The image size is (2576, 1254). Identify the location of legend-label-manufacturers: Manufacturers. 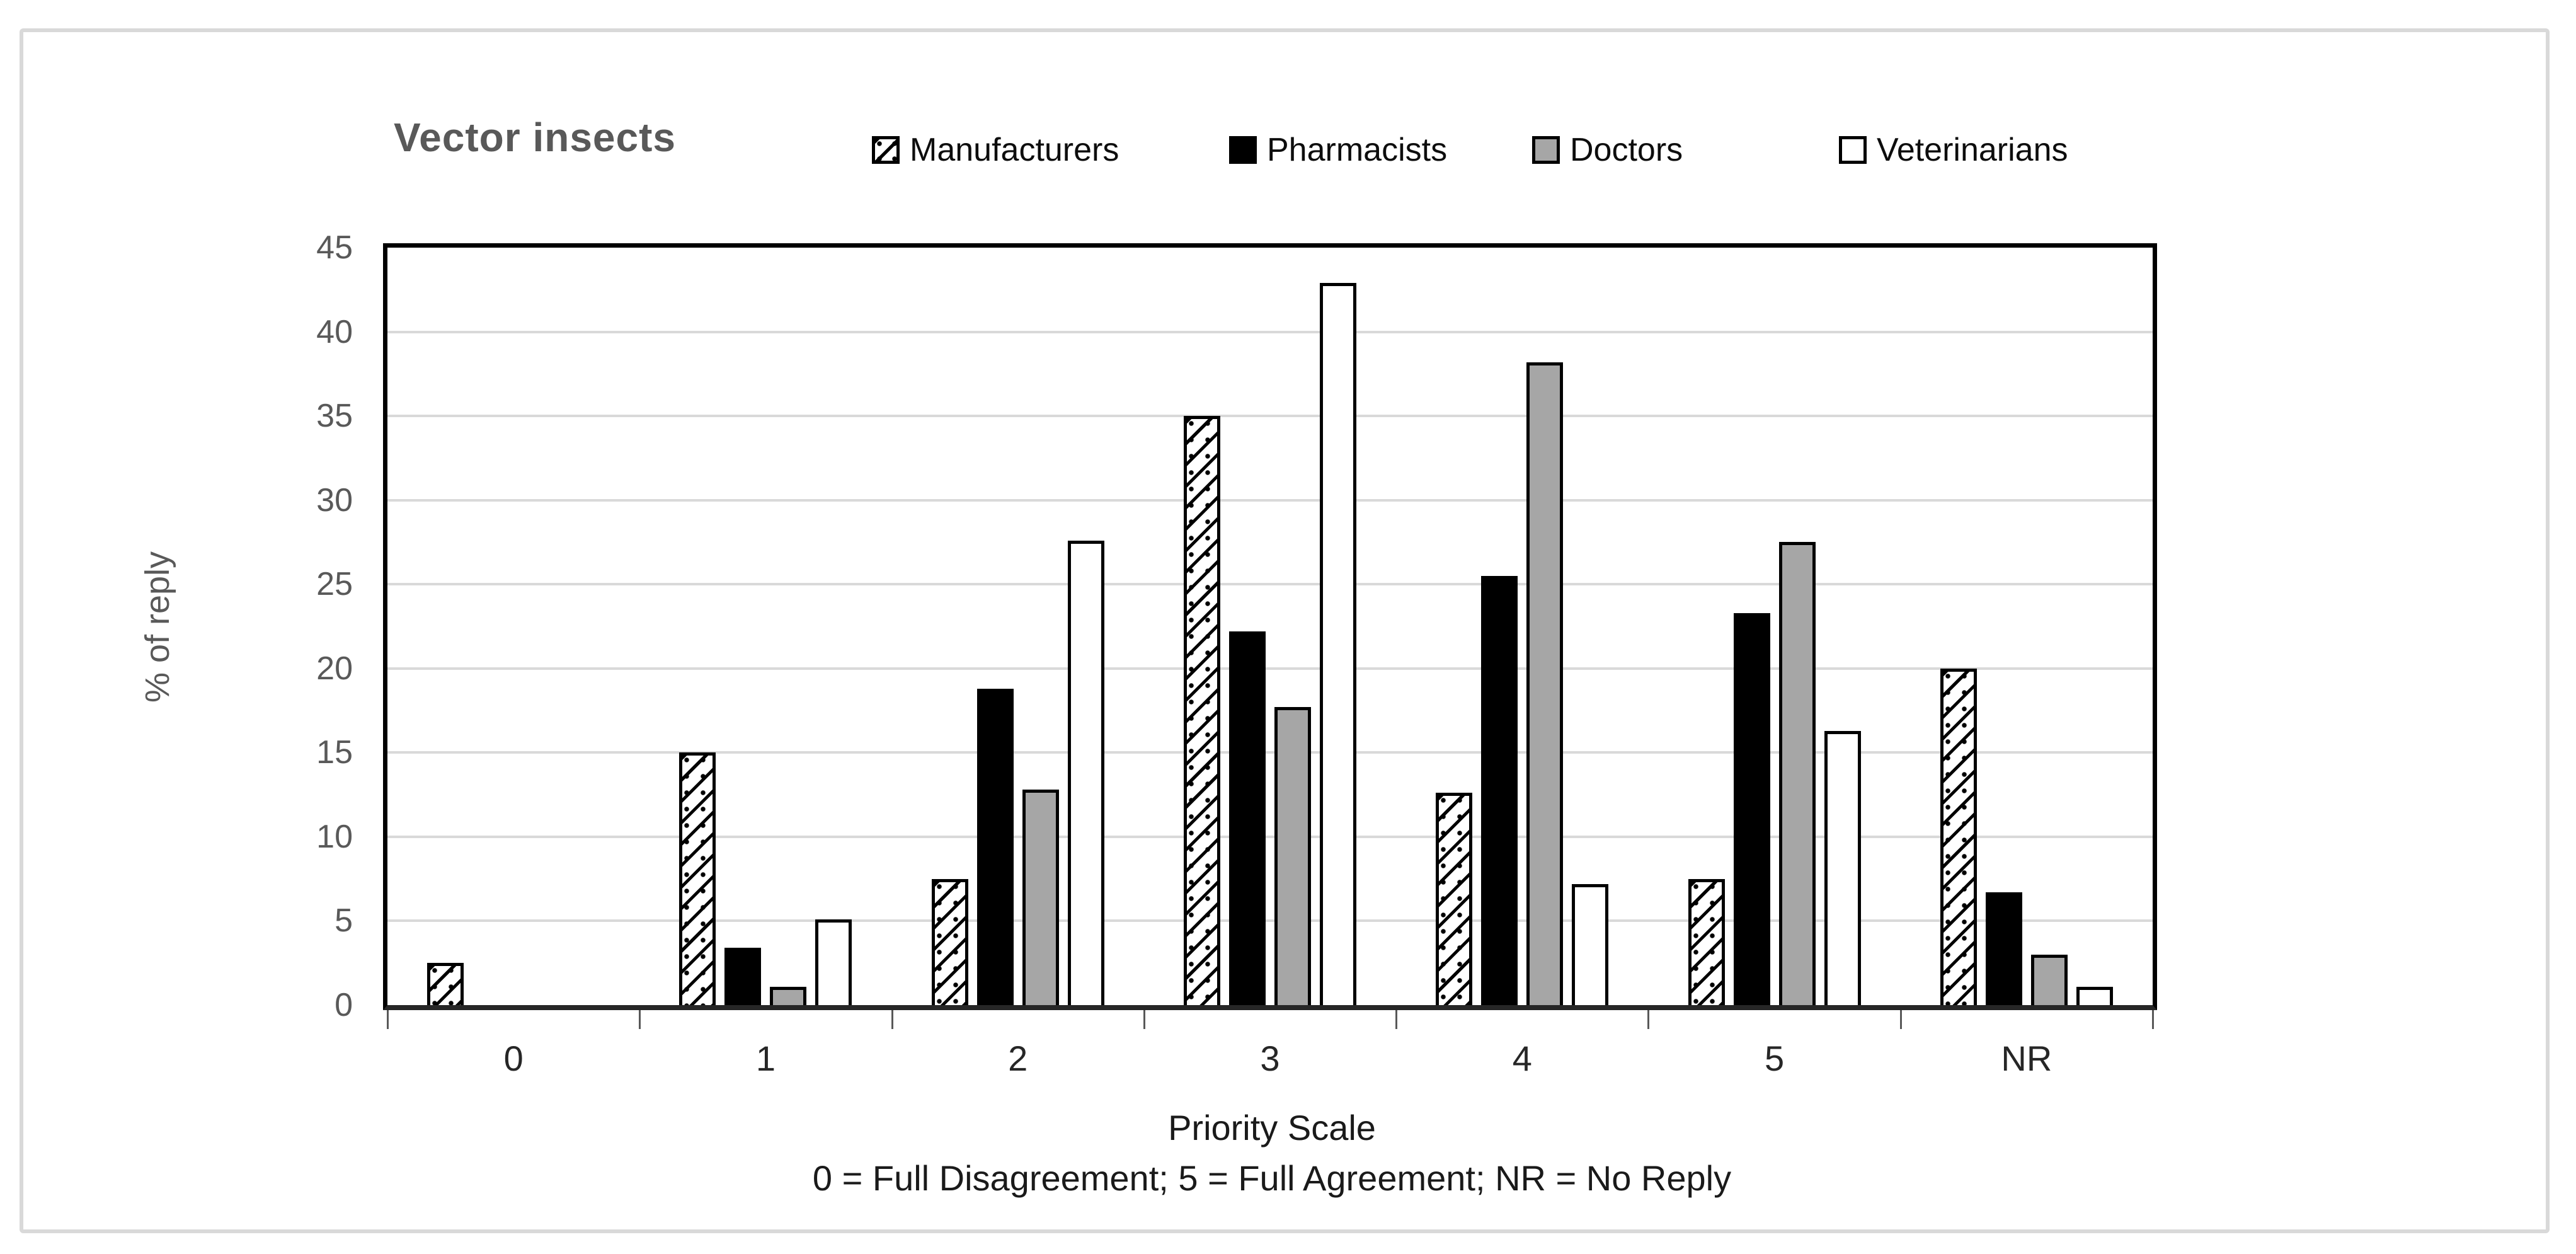
(1014, 150).